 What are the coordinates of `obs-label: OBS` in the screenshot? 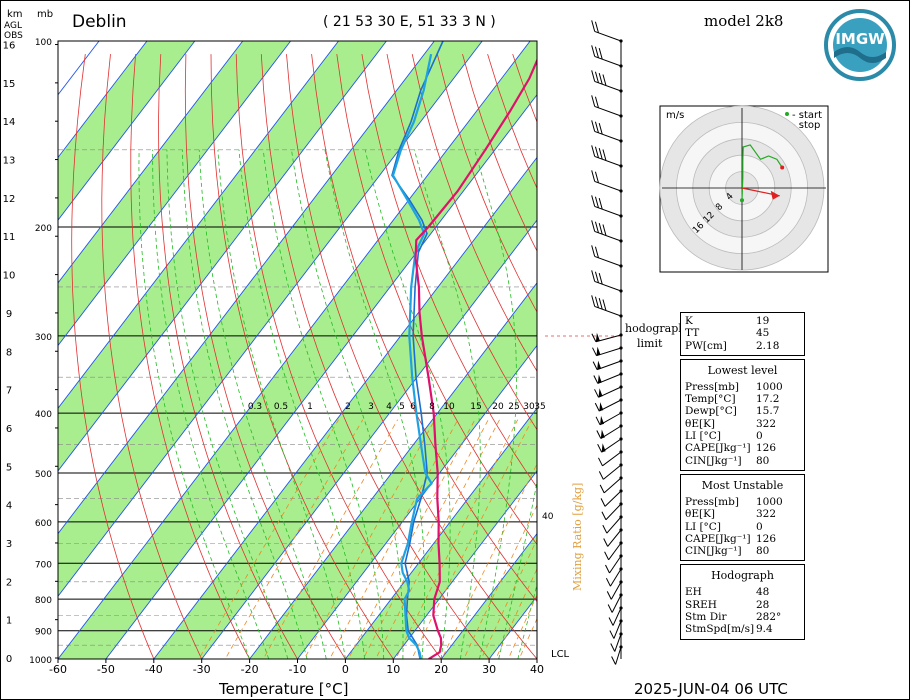 It's located at (13, 36).